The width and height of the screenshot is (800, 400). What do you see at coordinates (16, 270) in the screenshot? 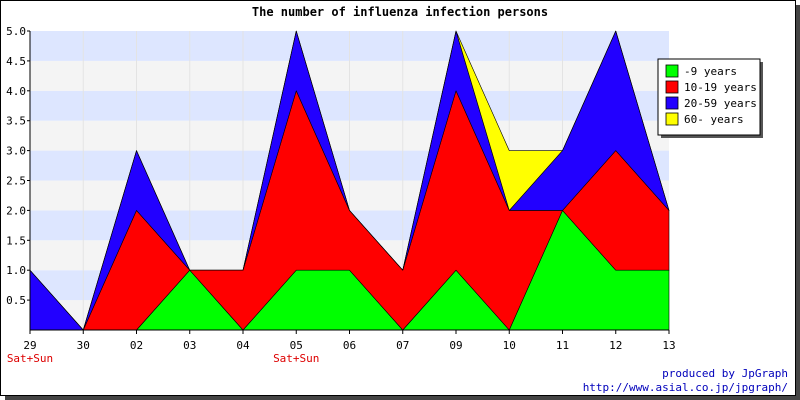
I see `y-tick-label: 1.0` at bounding box center [16, 270].